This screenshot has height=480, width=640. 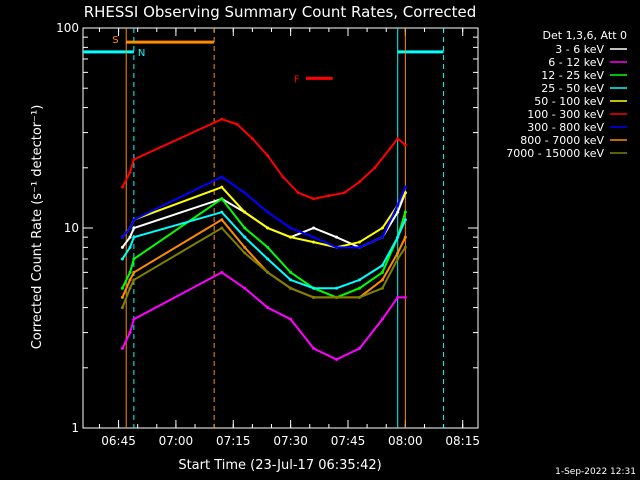 I want to click on saa-flag-label: S, so click(x=115, y=40).